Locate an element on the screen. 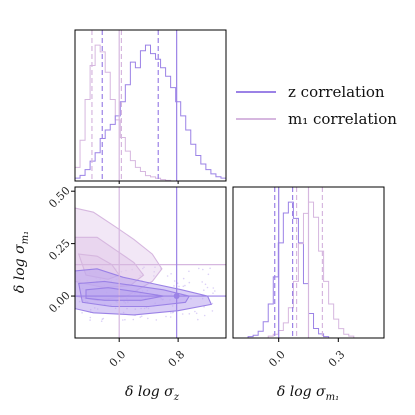 This screenshot has width=415, height=415. bottom-right-frame is located at coordinates (308, 262).